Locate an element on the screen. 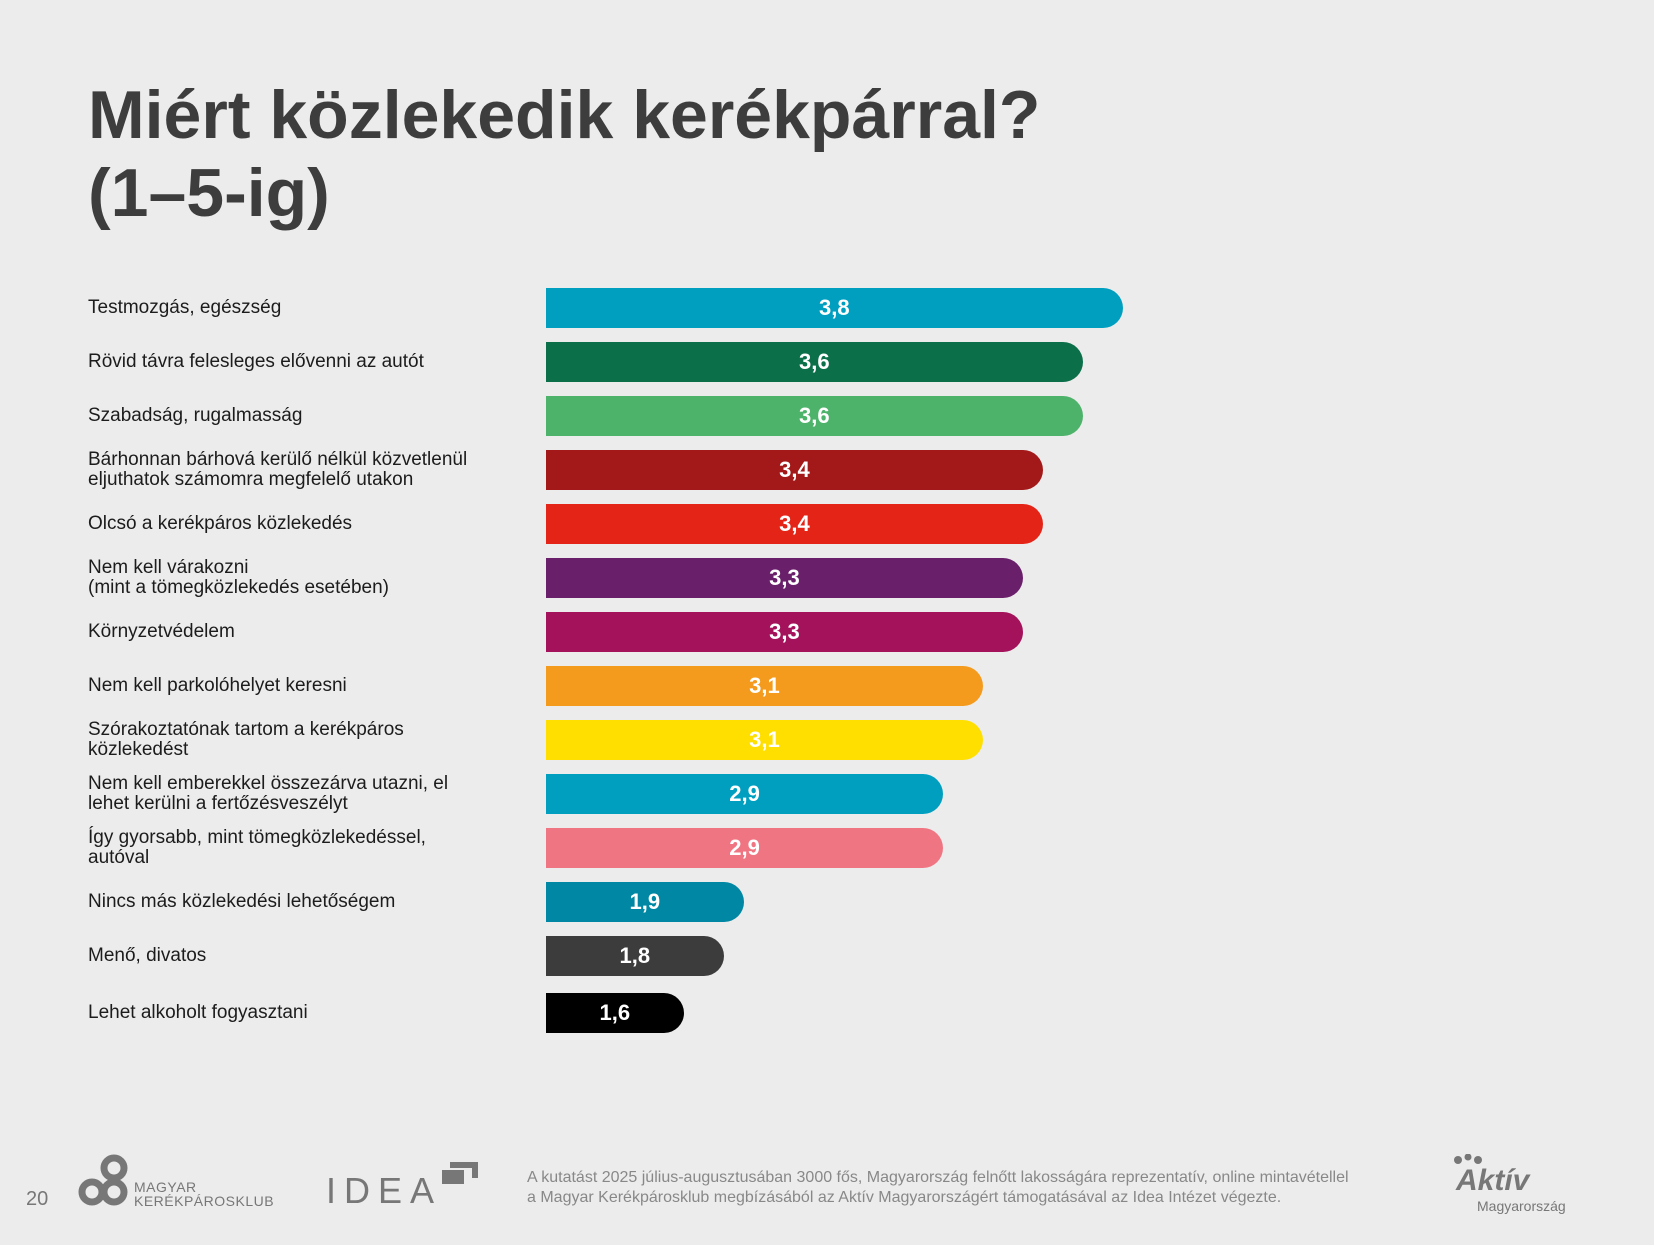 This screenshot has width=1654, height=1245. category-label: Nem kell parkolóhelyet keresni is located at coordinates (217, 685).